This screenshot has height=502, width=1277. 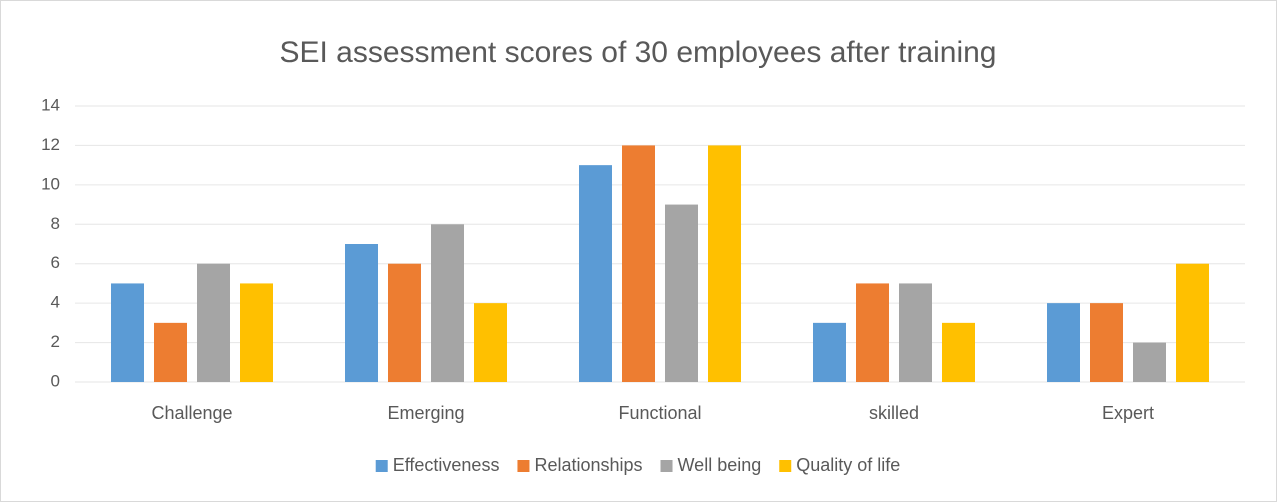 I want to click on legend-label: Well being, so click(x=720, y=465).